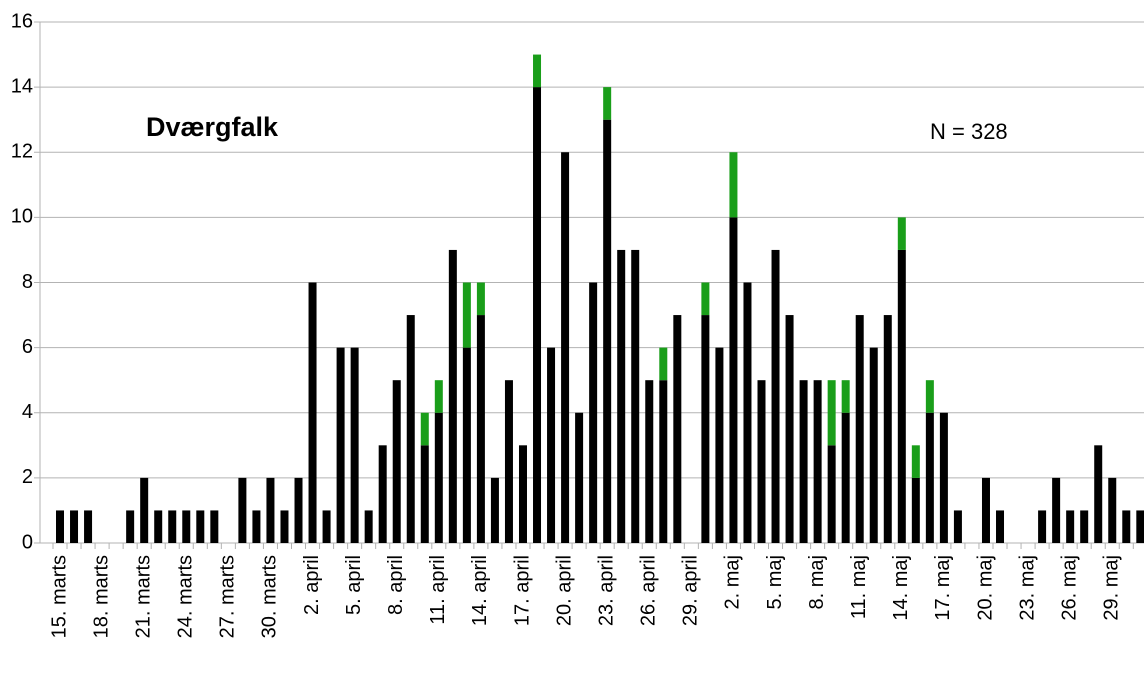  I want to click on x-tick-label: 17. maj, so click(943, 588).